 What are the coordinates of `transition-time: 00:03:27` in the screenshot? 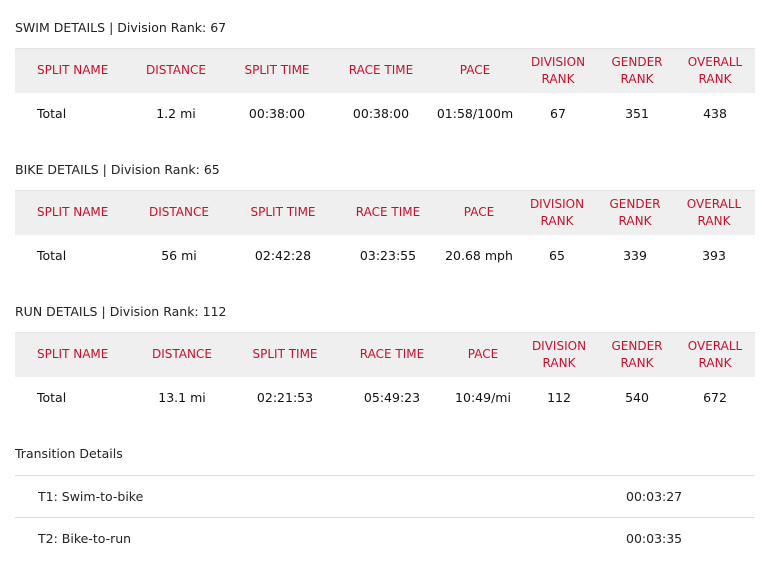 It's located at (654, 496).